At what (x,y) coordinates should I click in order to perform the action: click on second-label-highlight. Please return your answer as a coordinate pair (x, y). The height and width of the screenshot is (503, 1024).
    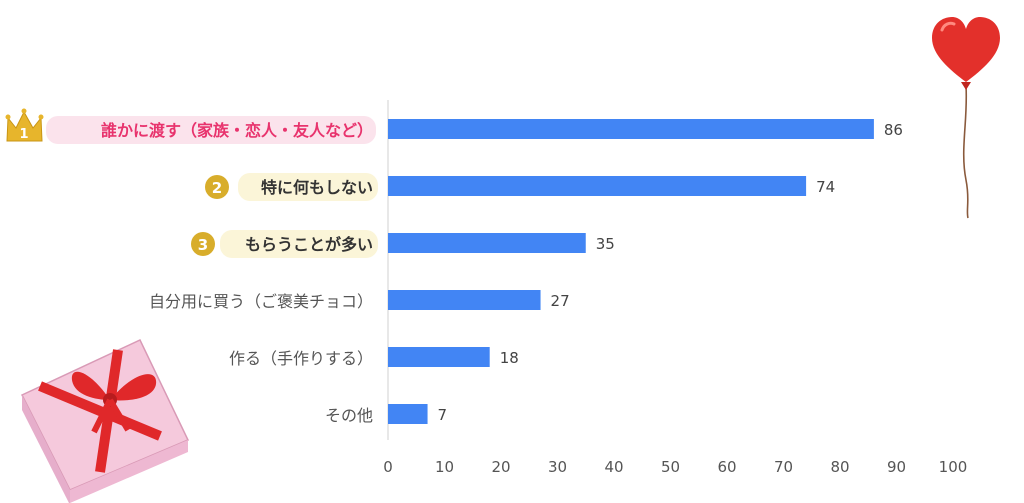
    Looking at the image, I should click on (308, 187).